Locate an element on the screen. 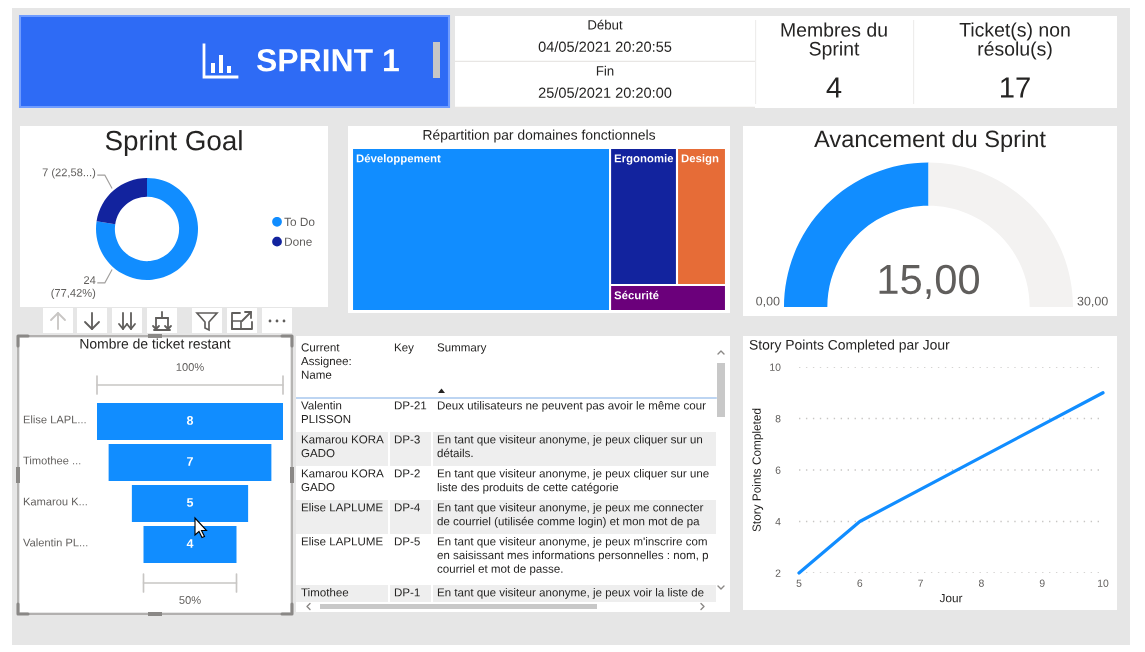 The width and height of the screenshot is (1145, 652). y-tick-label: 4 is located at coordinates (778, 522).